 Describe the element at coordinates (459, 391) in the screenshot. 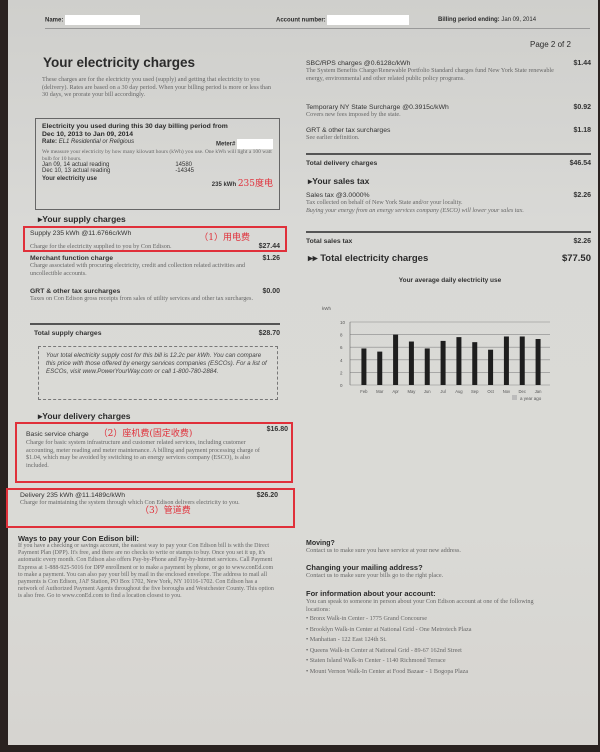

I see `x-tick-label: Aug` at that location.